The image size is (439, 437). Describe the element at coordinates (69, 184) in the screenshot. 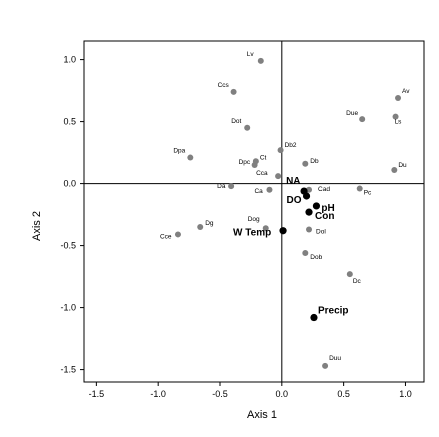

I see `y-tick-label: 0.0` at that location.